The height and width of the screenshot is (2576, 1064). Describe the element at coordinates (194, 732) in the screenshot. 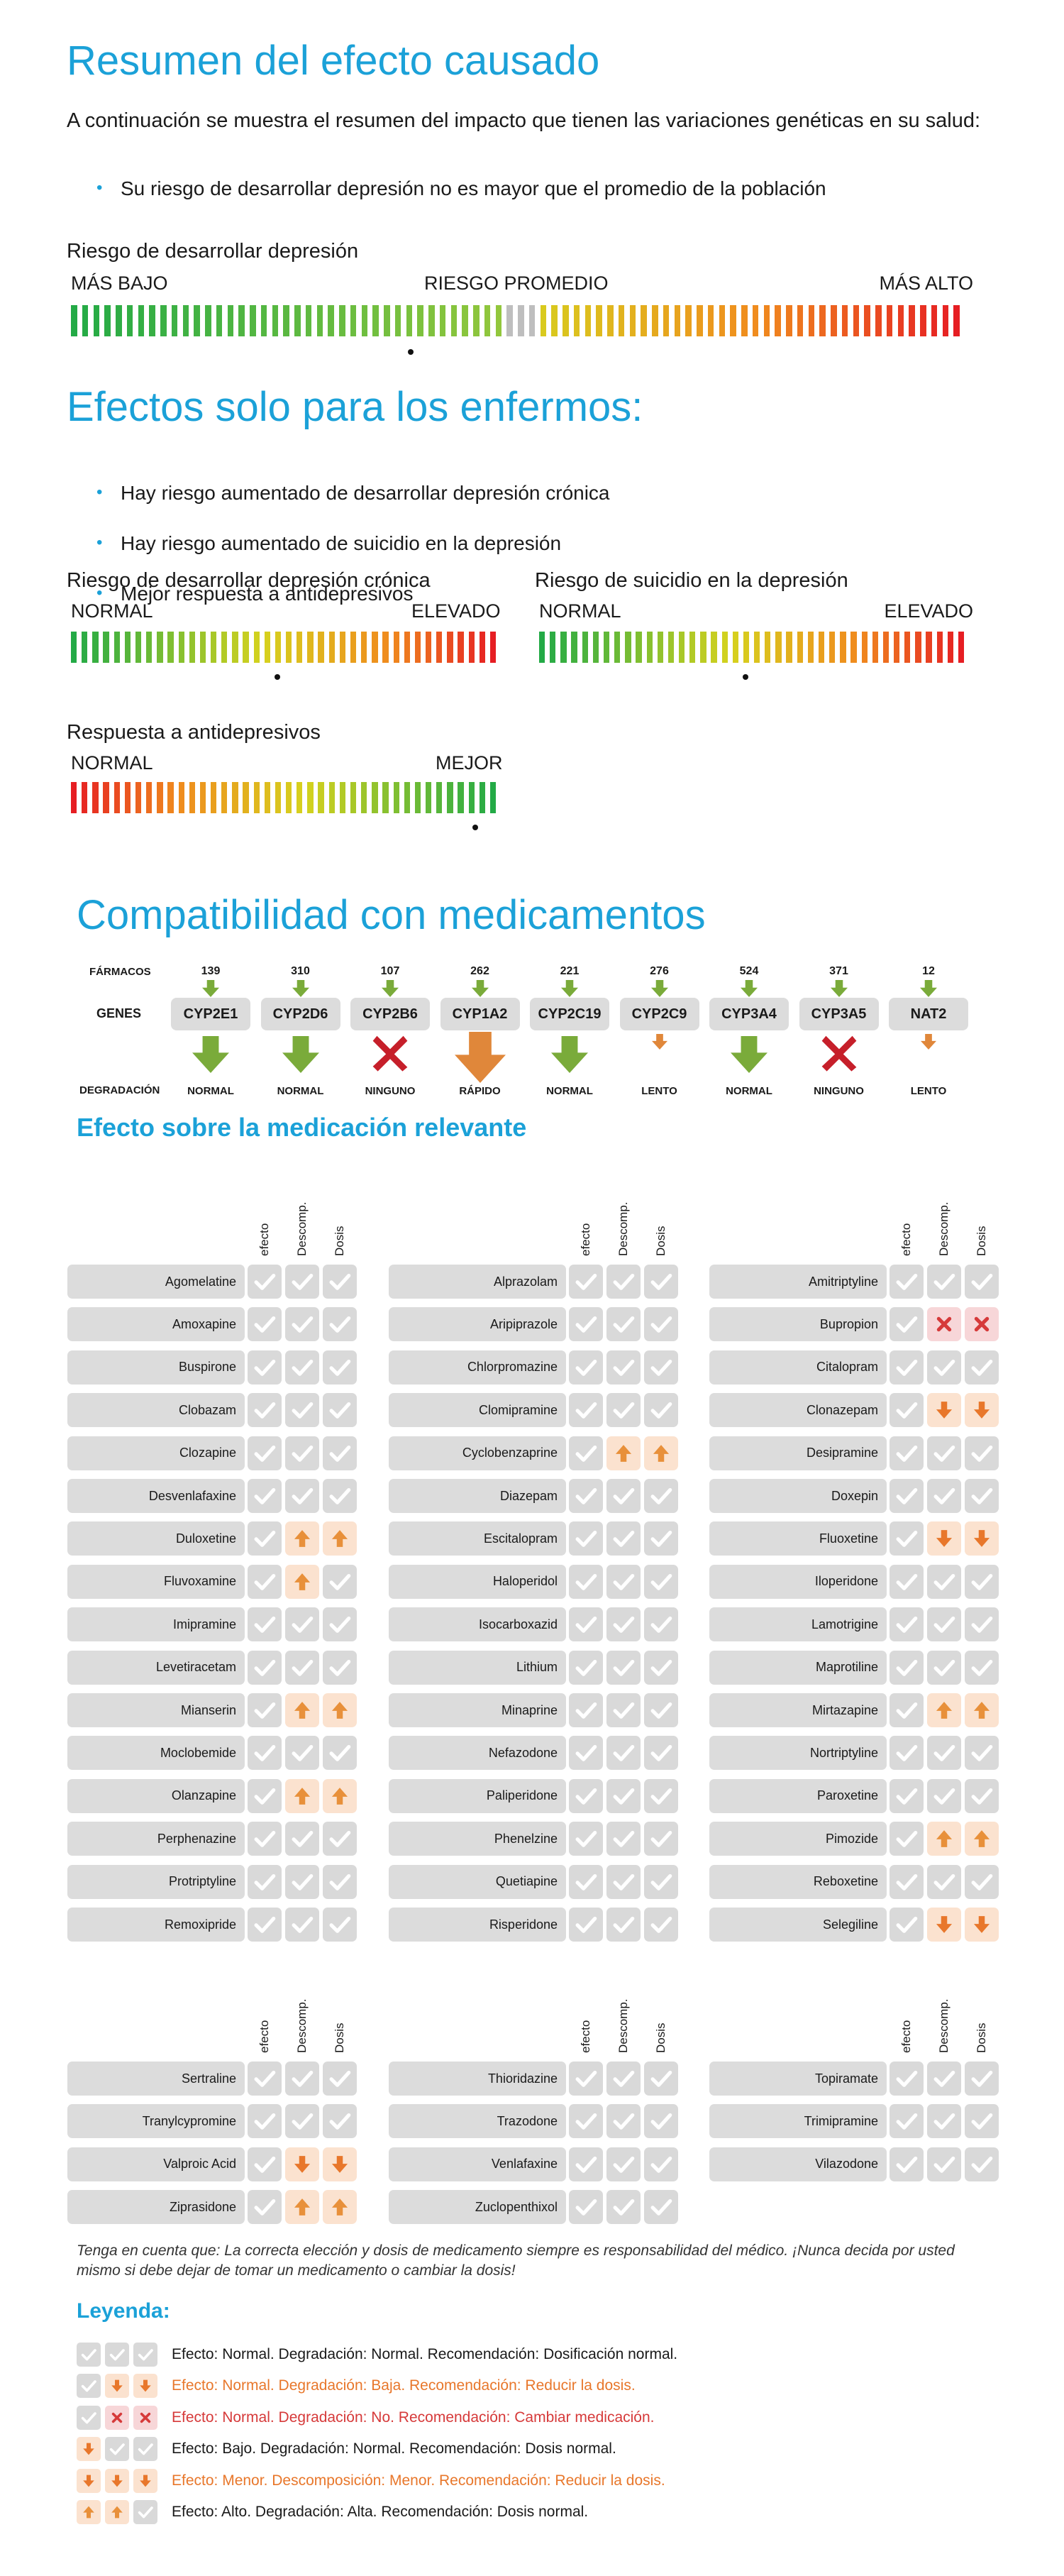

I see `response-scale-title: Respuesta a antidepresivos` at that location.